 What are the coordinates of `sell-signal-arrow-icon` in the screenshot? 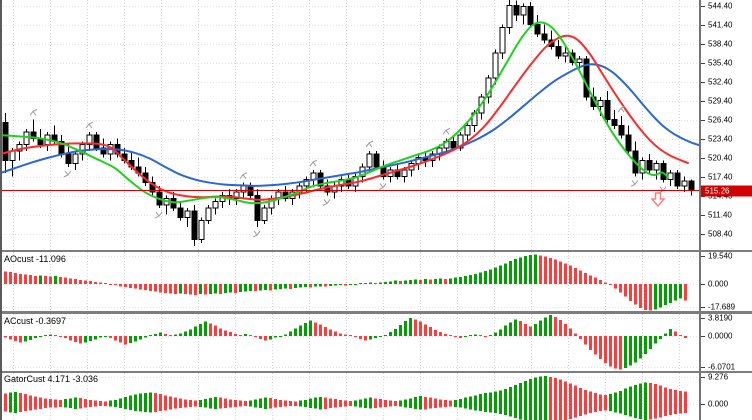 It's located at (658, 200).